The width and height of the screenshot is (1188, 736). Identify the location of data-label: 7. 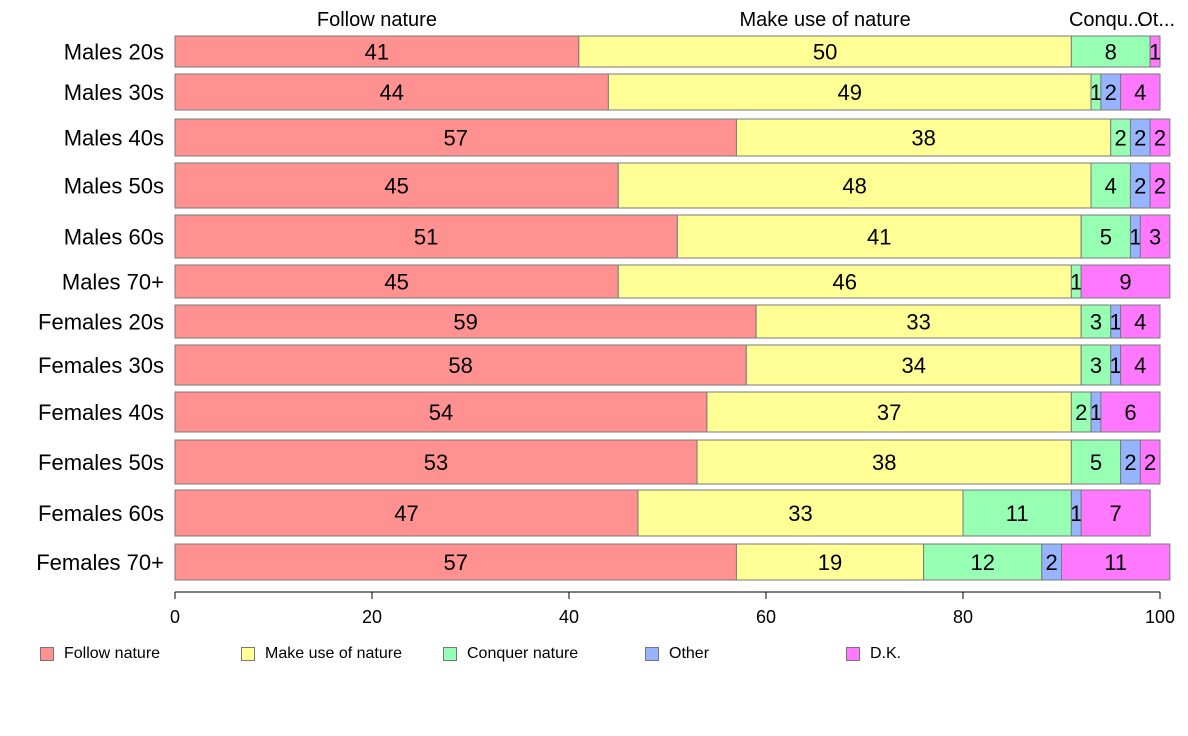
(1116, 513).